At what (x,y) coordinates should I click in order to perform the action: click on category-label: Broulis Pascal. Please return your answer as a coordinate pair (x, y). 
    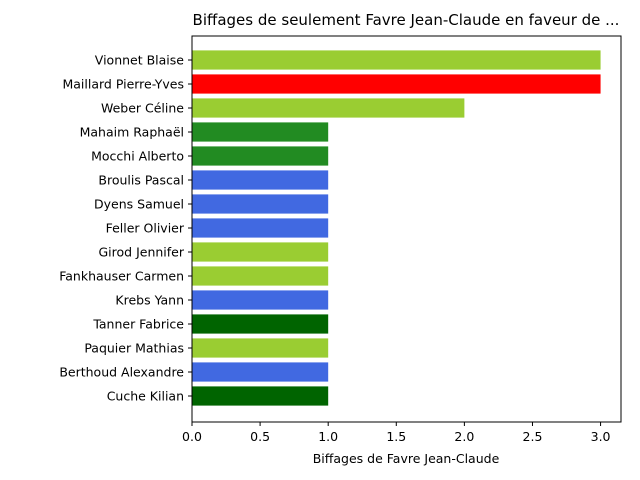
    Looking at the image, I should click on (141, 180).